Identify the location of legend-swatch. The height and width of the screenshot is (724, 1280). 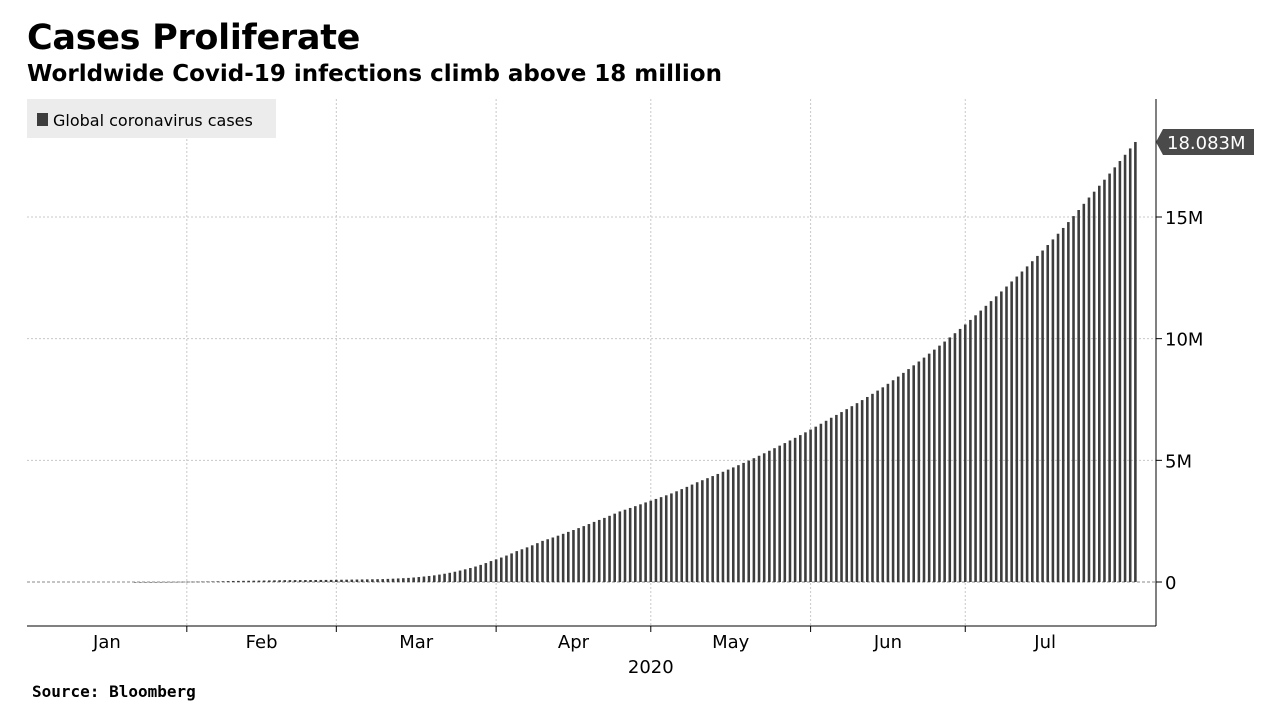
(42, 119).